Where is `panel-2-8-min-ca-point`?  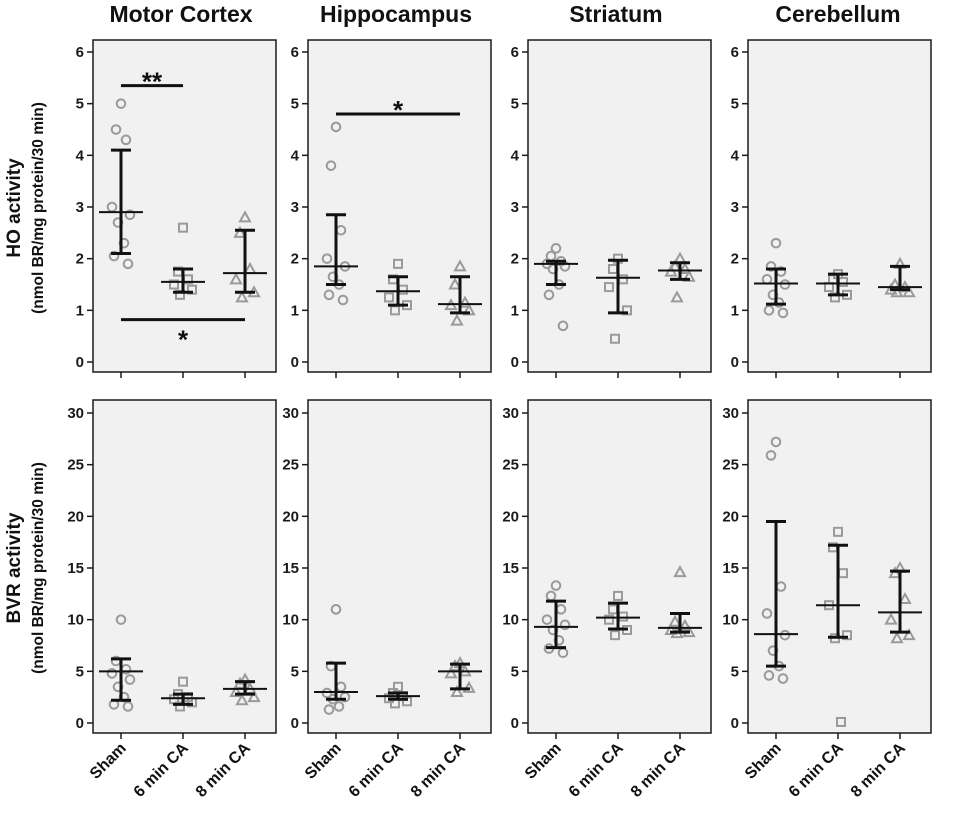 panel-2-8-min-ca-point is located at coordinates (460, 265).